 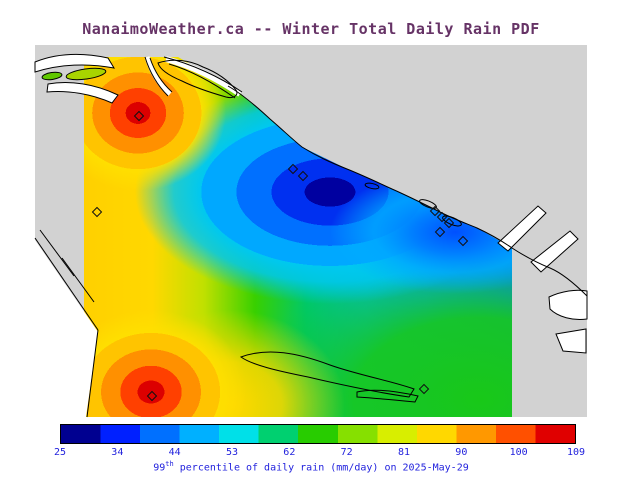 What do you see at coordinates (232, 452) in the screenshot?
I see `colorbar-tick: 53` at bounding box center [232, 452].